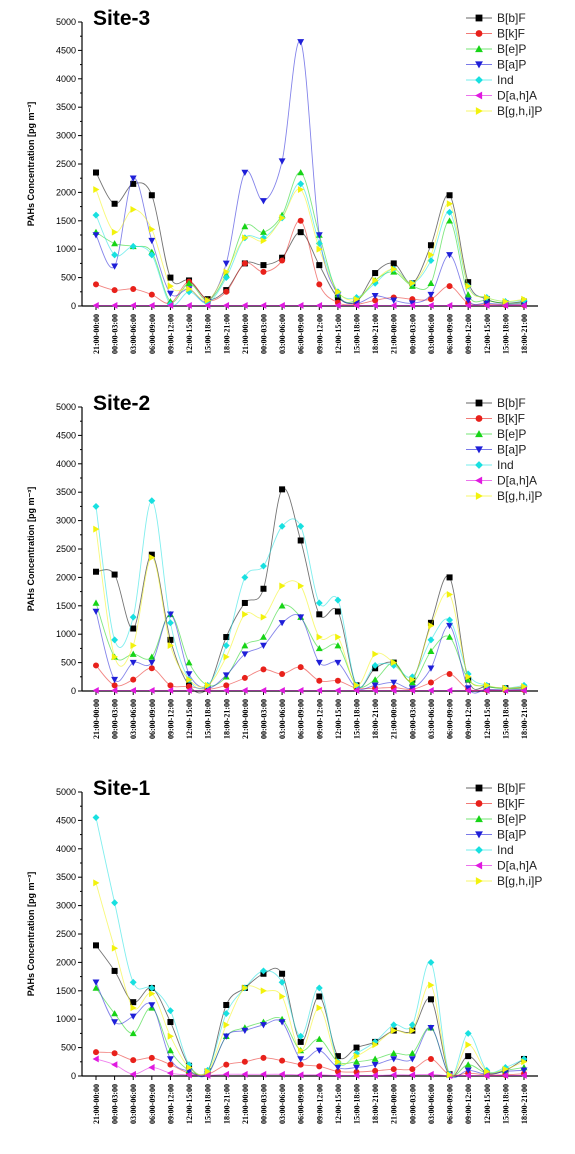 The height and width of the screenshot is (1154, 575). I want to click on y-tick-label: 4500, so click(66, 820).